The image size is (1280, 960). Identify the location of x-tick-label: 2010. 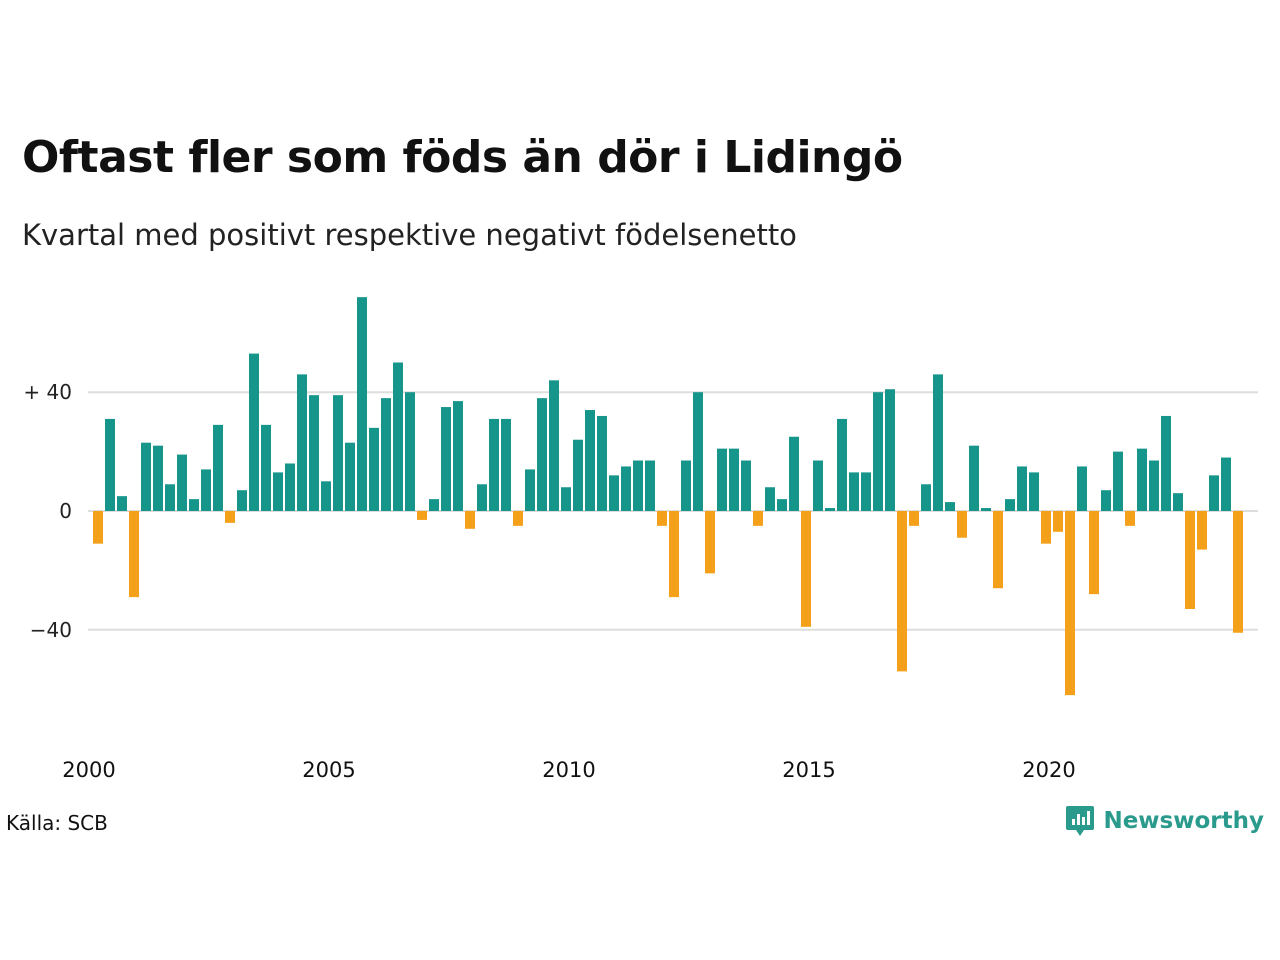
(568, 770).